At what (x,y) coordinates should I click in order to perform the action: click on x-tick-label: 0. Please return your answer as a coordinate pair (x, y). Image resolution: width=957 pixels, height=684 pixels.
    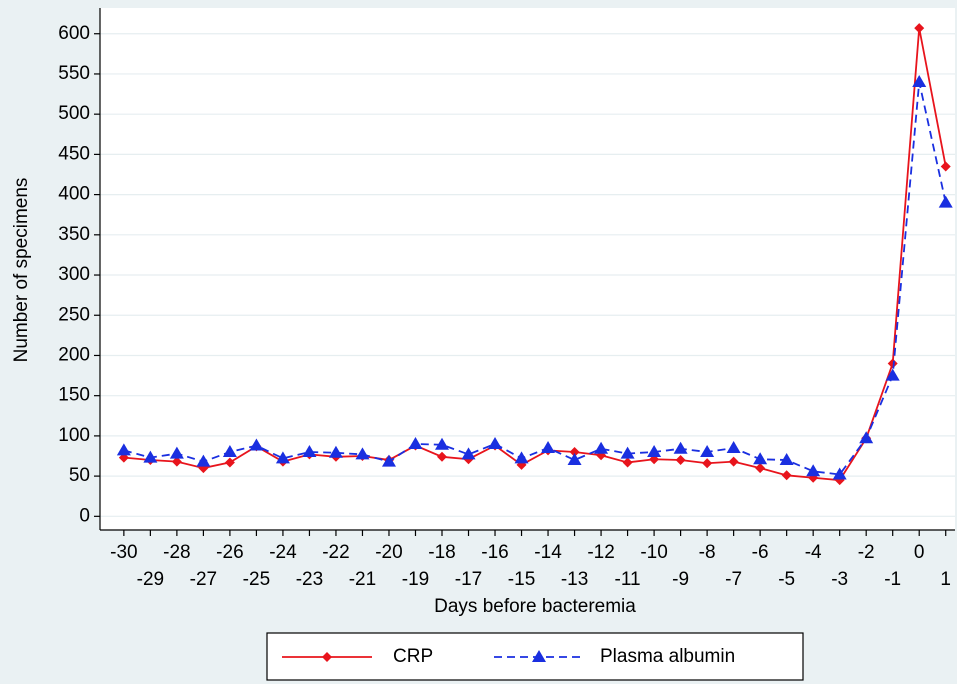
    Looking at the image, I should click on (919, 552).